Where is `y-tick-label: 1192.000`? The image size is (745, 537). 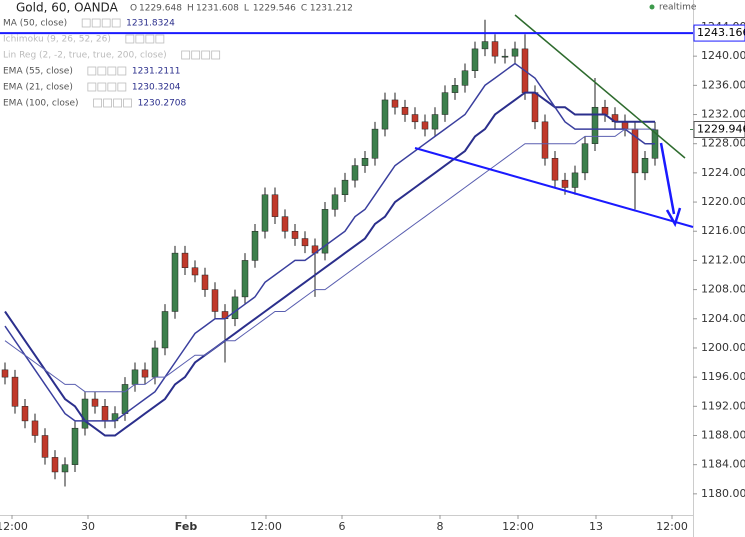 y-tick-label: 1192.000 is located at coordinates (723, 405).